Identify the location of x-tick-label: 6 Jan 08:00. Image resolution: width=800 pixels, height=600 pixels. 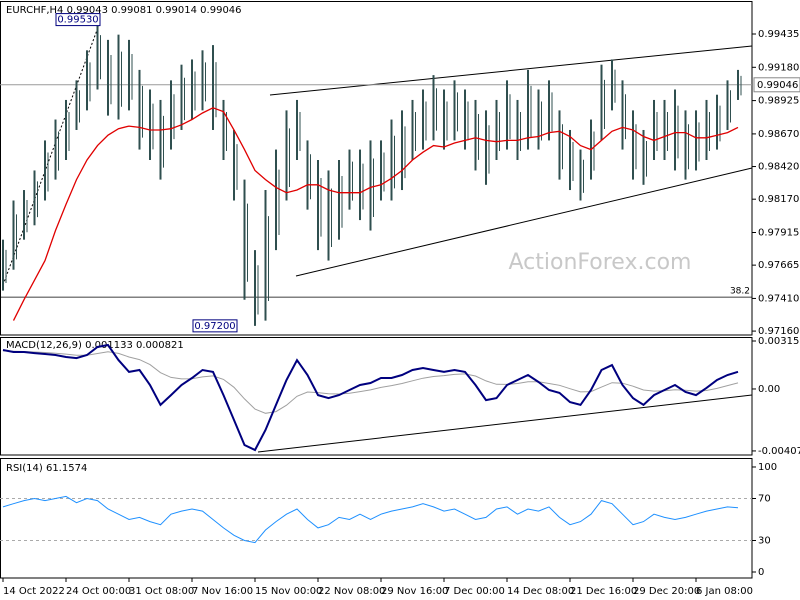
(724, 591).